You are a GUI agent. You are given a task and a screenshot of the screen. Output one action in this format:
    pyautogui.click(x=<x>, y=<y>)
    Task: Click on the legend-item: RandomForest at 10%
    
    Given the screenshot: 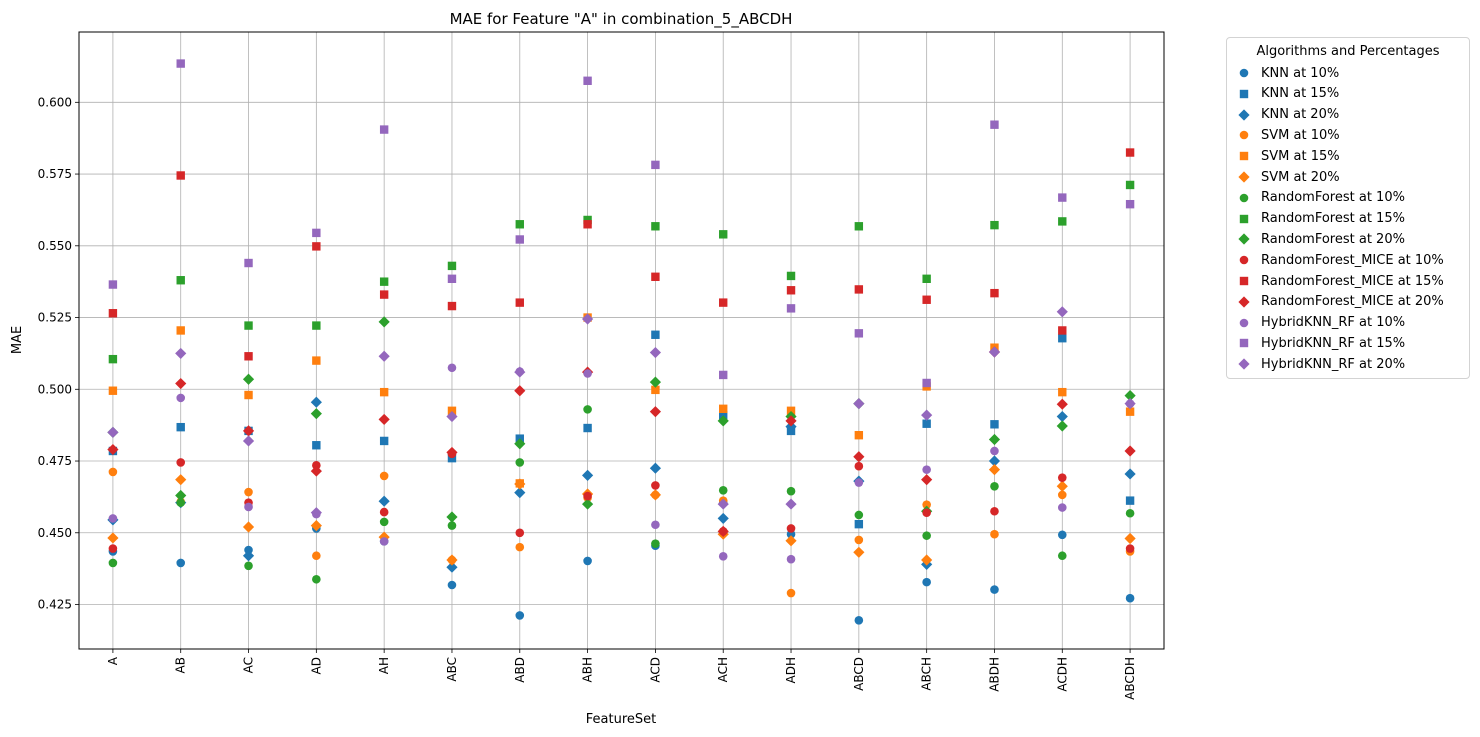 What is the action you would take?
    pyautogui.click(x=1321, y=198)
    